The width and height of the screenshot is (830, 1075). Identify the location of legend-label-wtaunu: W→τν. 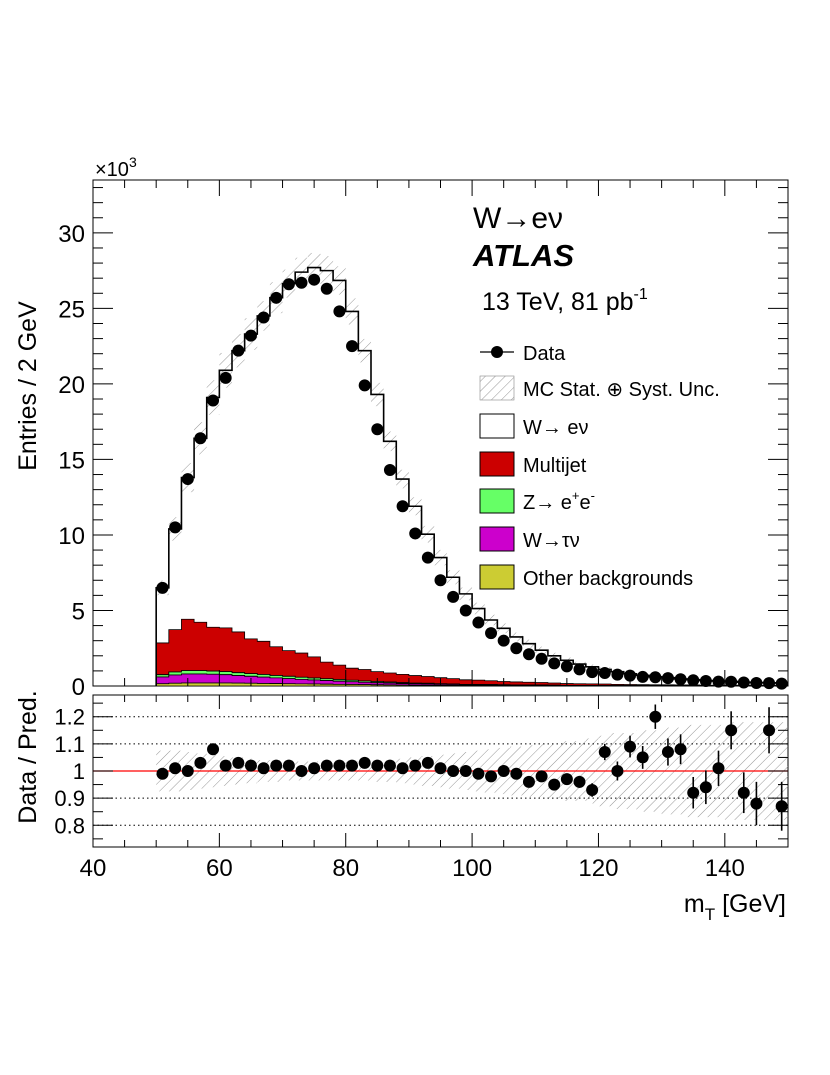
(551, 541).